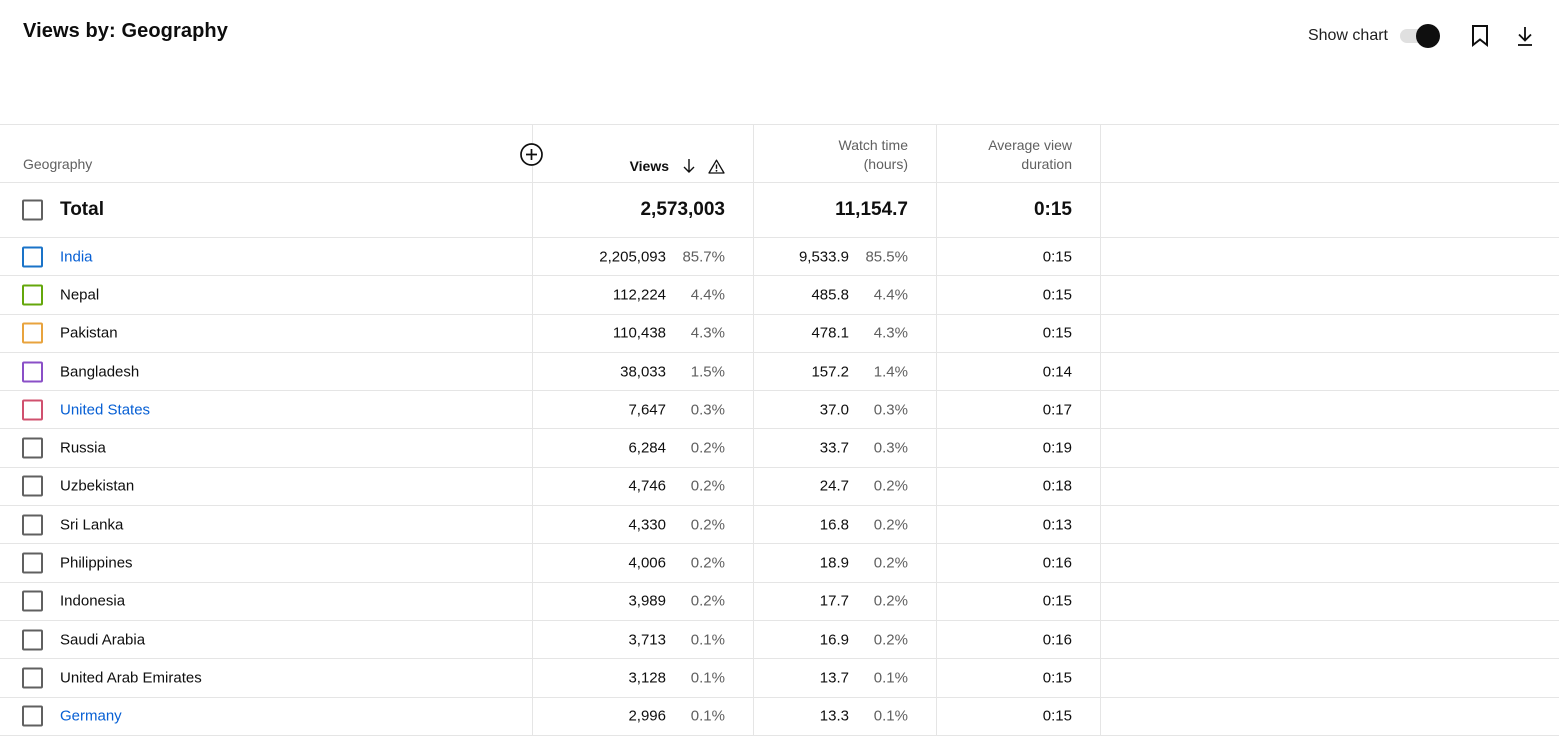 The height and width of the screenshot is (744, 1559). What do you see at coordinates (845, 678) in the screenshot?
I see `watch-time-cell: 13.7 0.1%` at bounding box center [845, 678].